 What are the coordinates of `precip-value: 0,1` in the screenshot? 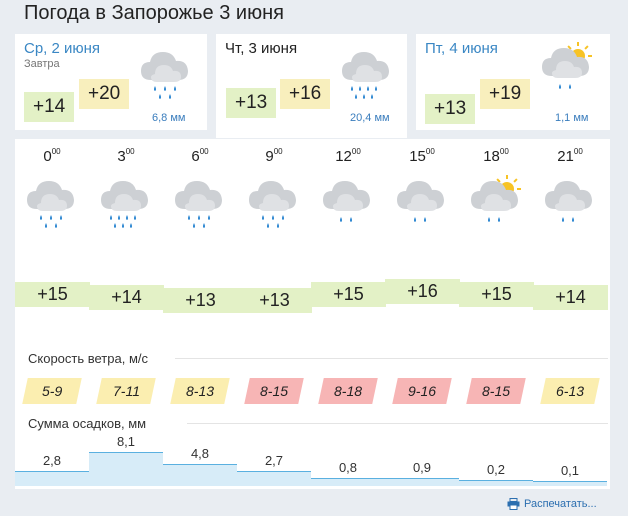 It's located at (570, 470).